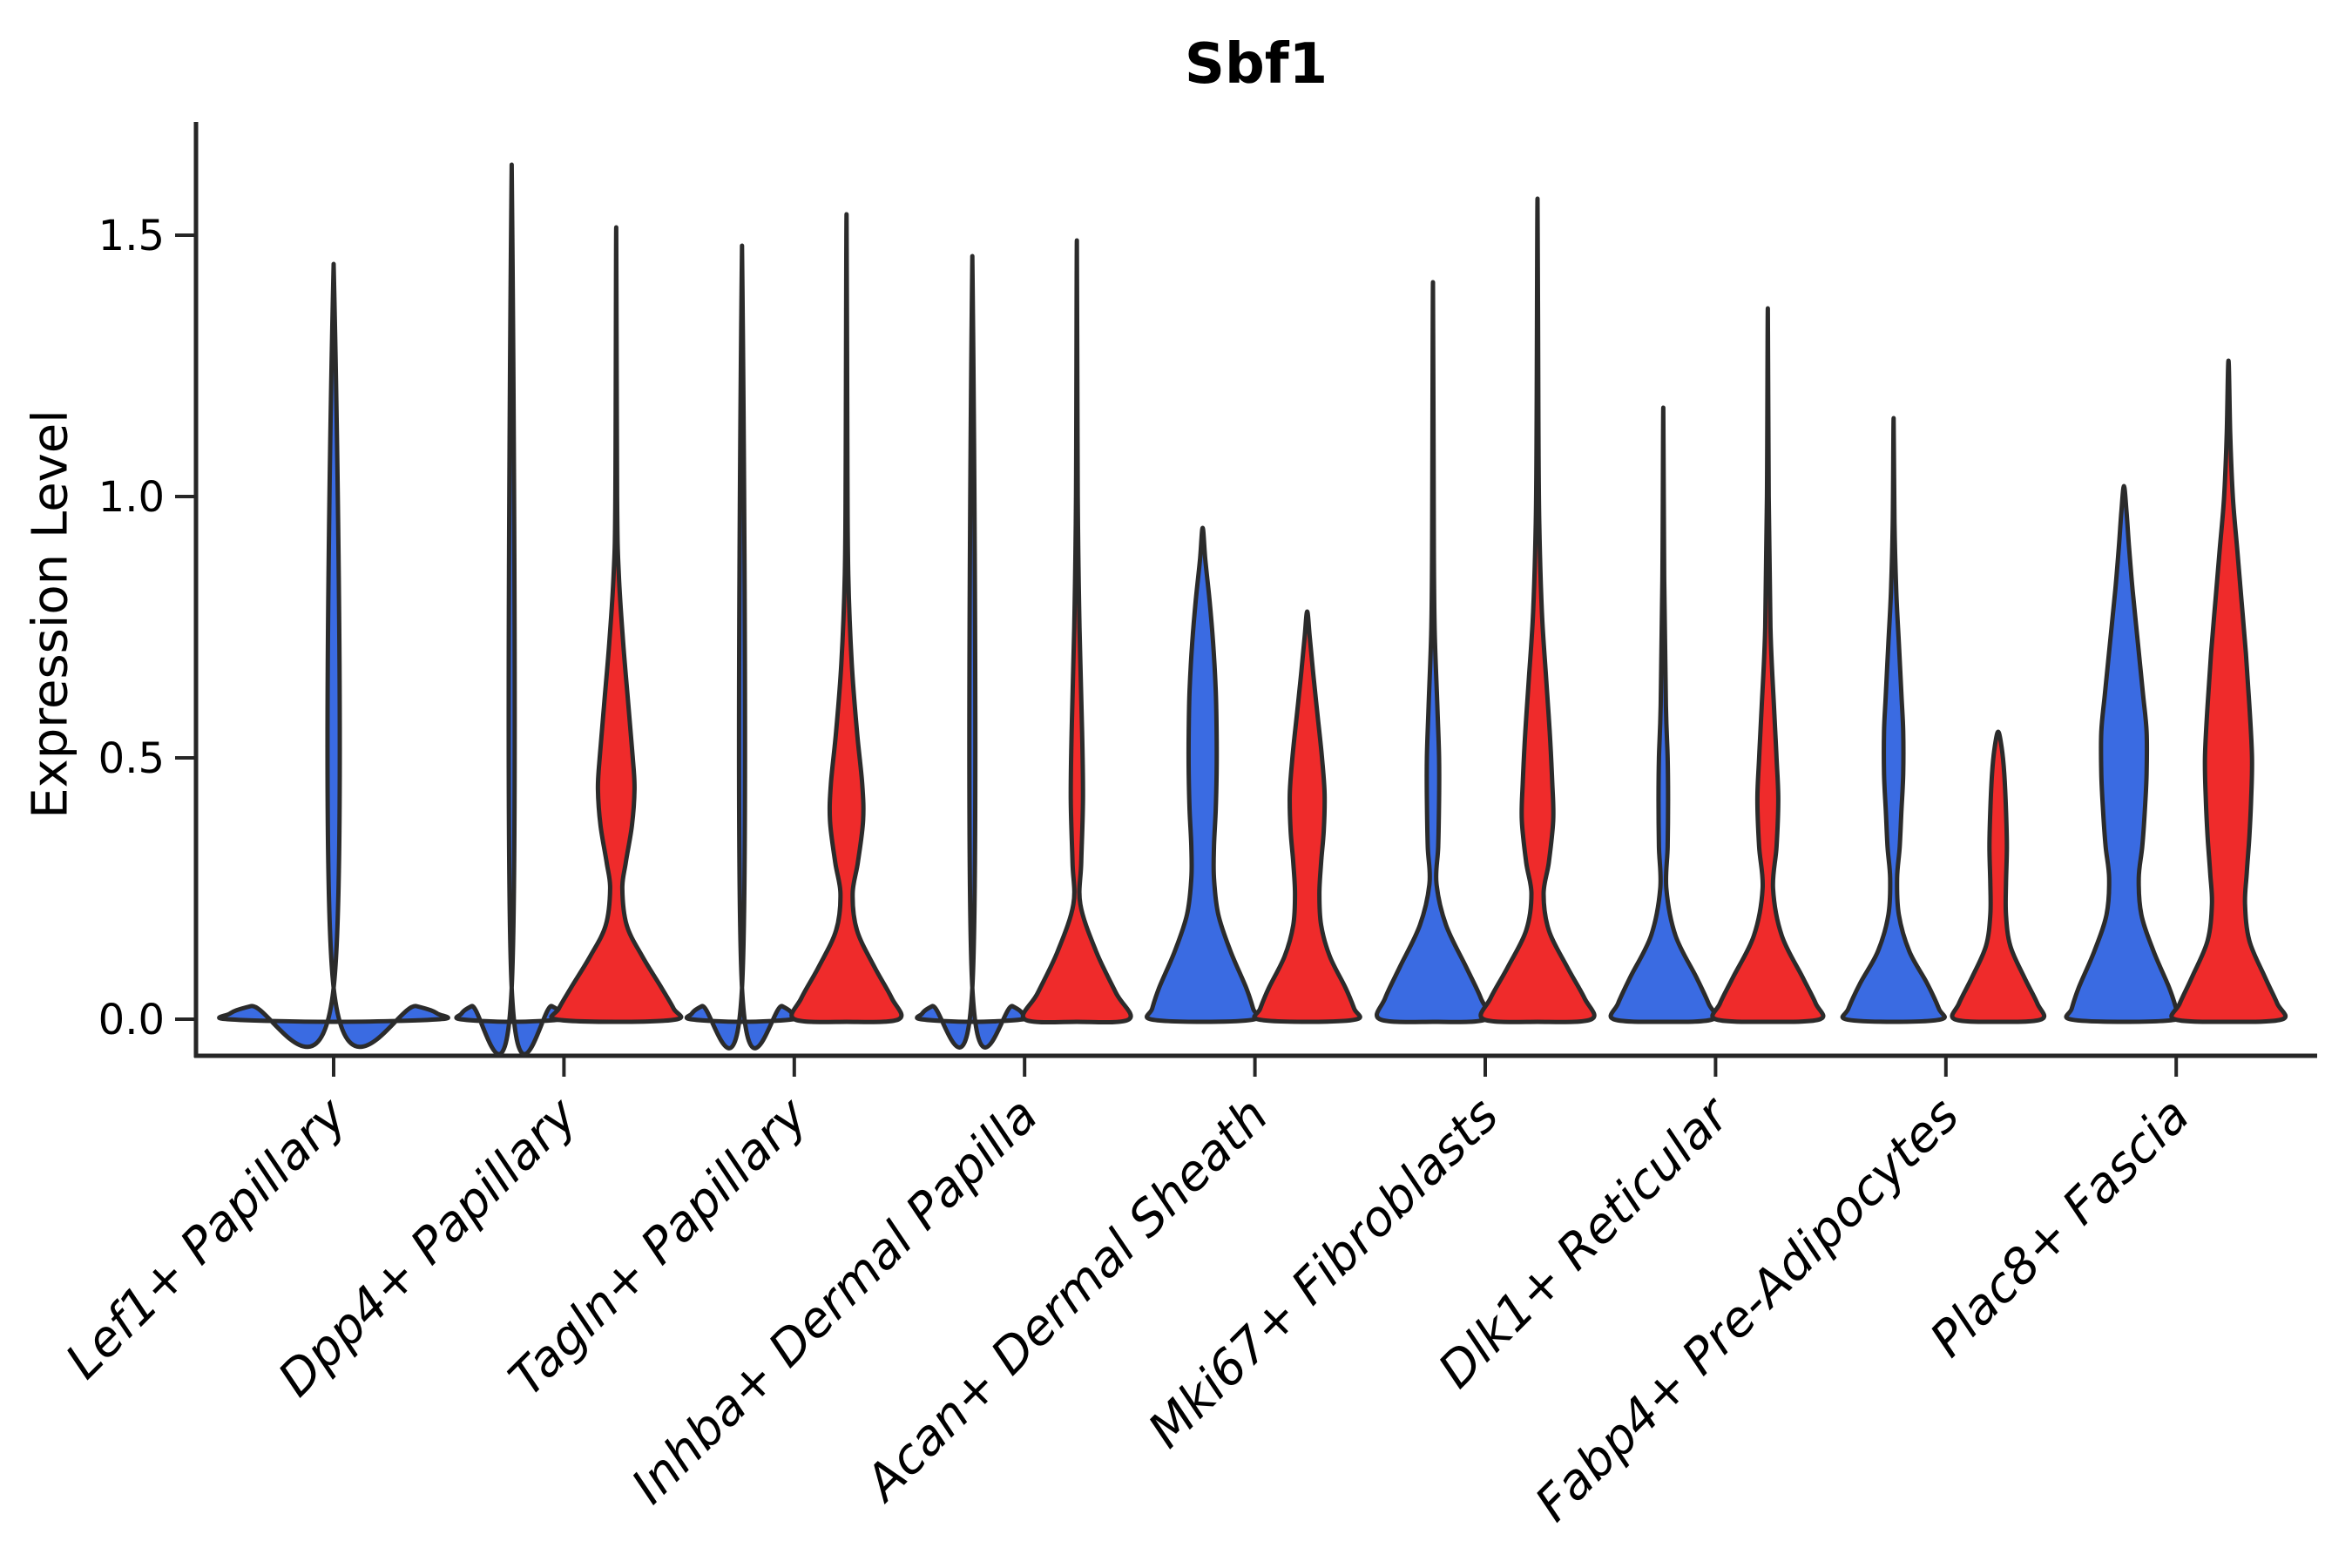 This screenshot has height=1568, width=2352. Describe the element at coordinates (334, 655) in the screenshot. I see `violin-blue-lef1-papillary` at that location.